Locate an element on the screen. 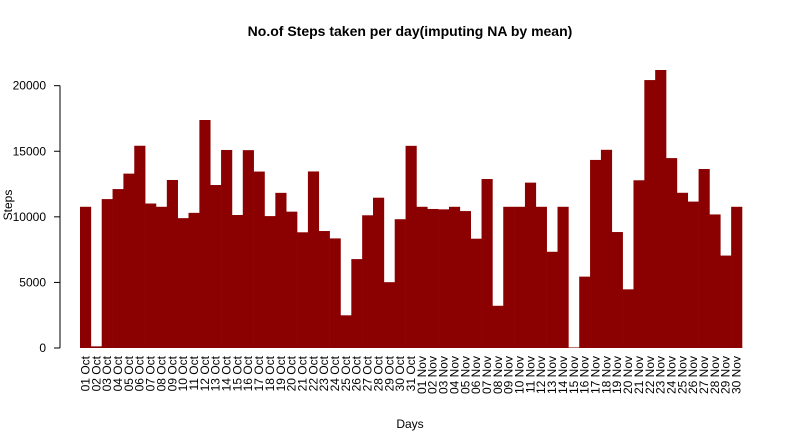 The image size is (792, 432). x-tick-label: 22 Nov is located at coordinates (650, 375).